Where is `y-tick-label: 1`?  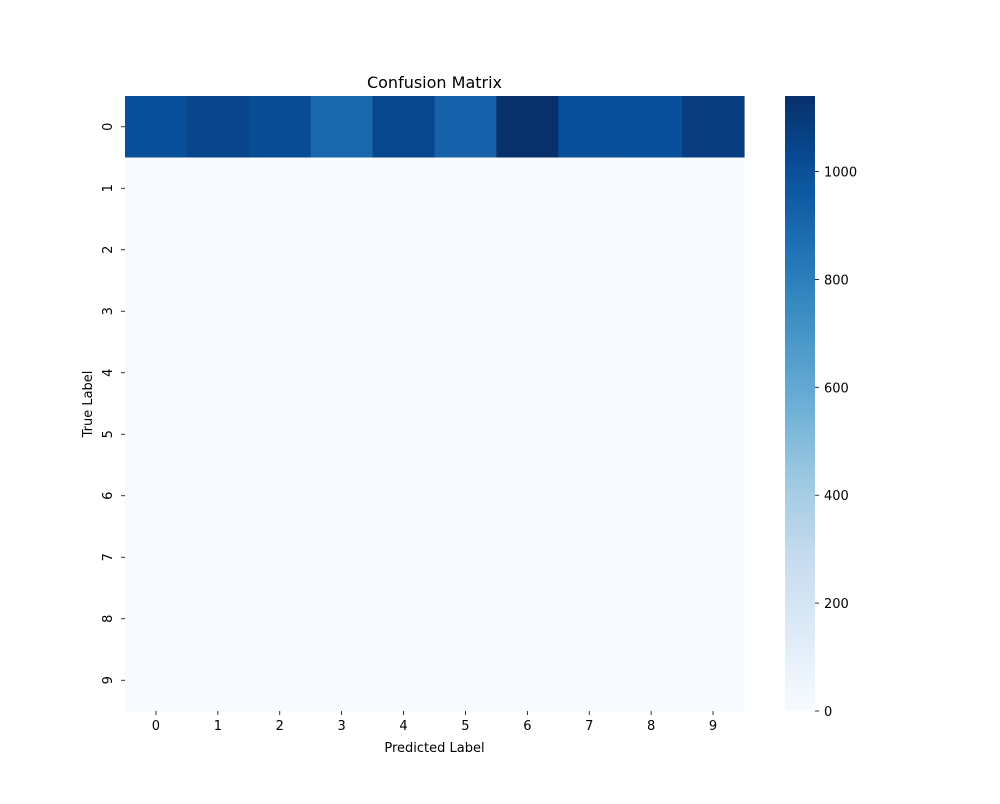 y-tick-label: 1 is located at coordinates (108, 188).